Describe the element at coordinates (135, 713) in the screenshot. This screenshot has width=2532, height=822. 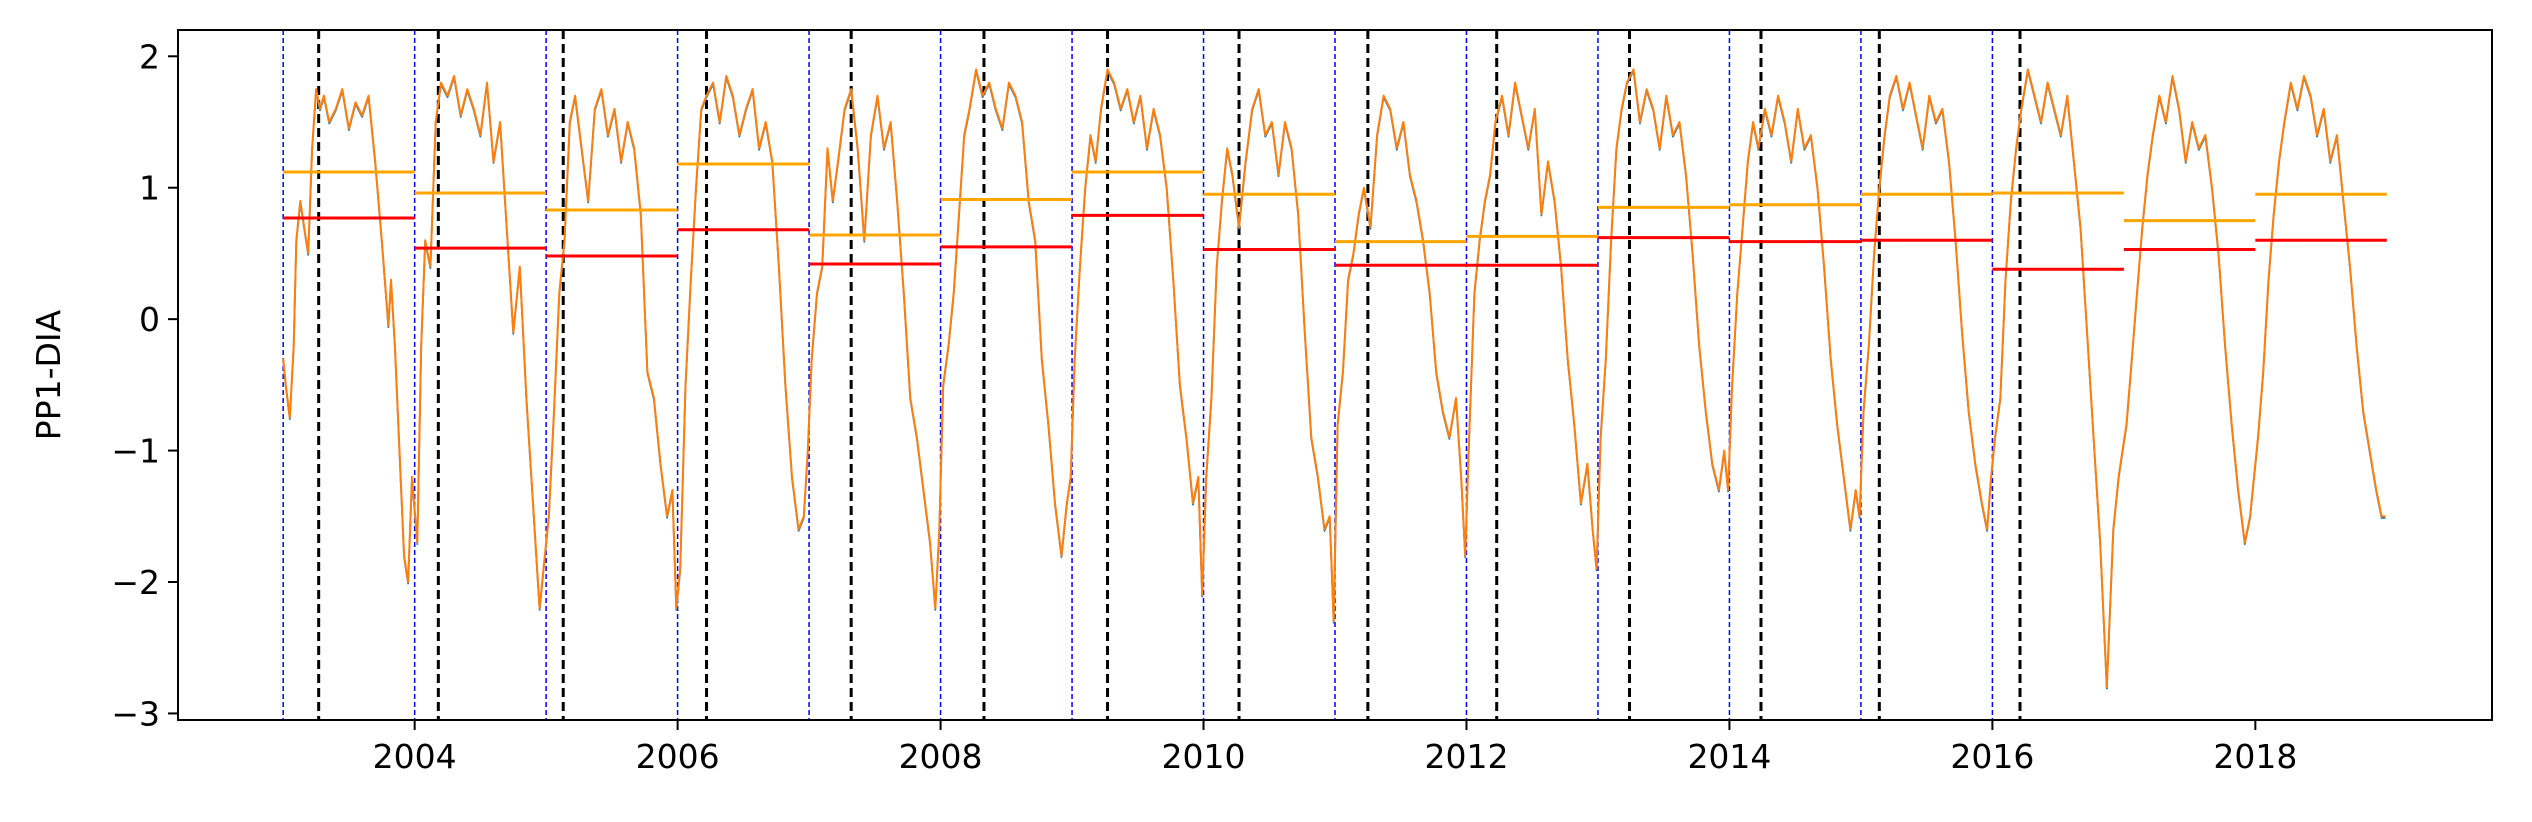
I see `y-tick-label: −3` at that location.